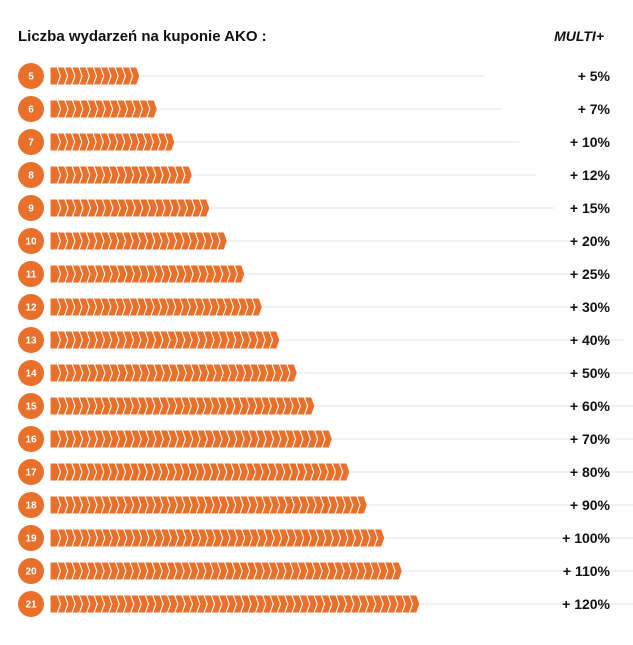 Image resolution: width=633 pixels, height=645 pixels. What do you see at coordinates (594, 109) in the screenshot?
I see `bonus-label: + 7%` at bounding box center [594, 109].